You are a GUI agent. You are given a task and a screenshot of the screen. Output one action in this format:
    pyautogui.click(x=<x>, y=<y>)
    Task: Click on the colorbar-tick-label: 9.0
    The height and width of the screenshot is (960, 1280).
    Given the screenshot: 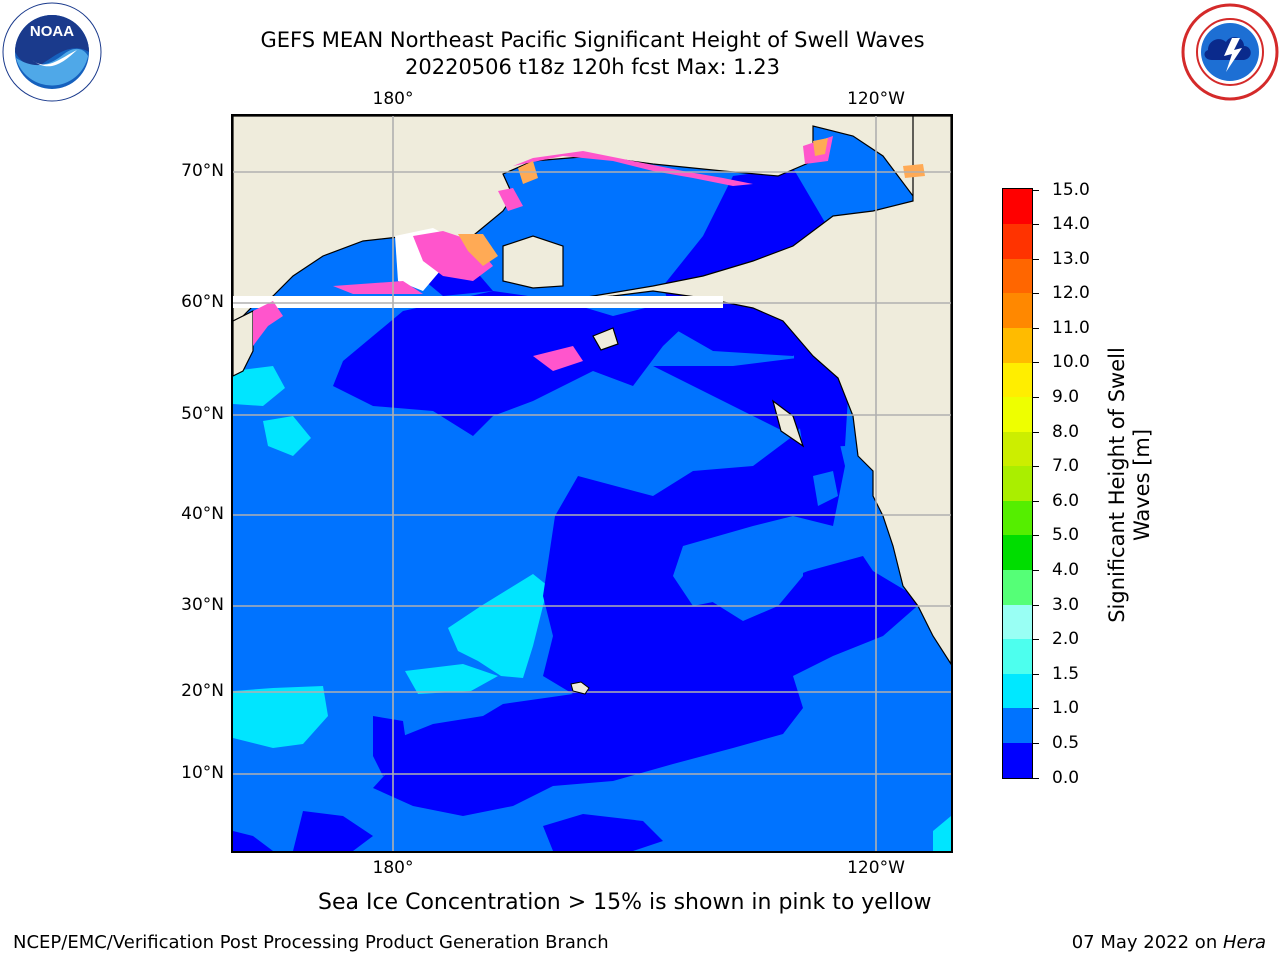 What is the action you would take?
    pyautogui.click(x=1066, y=397)
    